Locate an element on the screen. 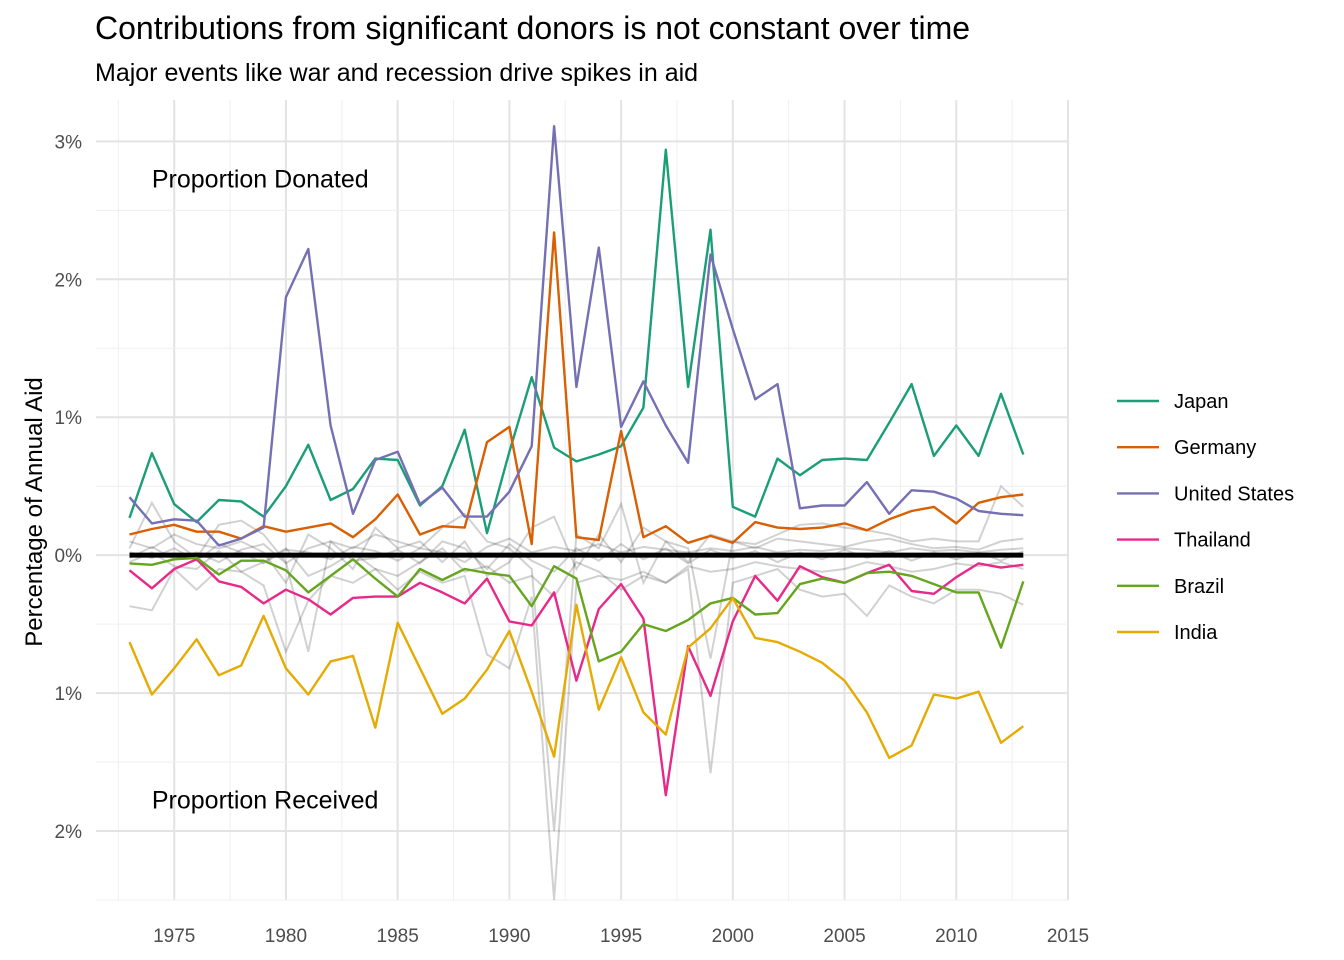  x-axis: 1975 1980 1985 1990 1995 2000 2005 2010 2015 is located at coordinates (621, 936).